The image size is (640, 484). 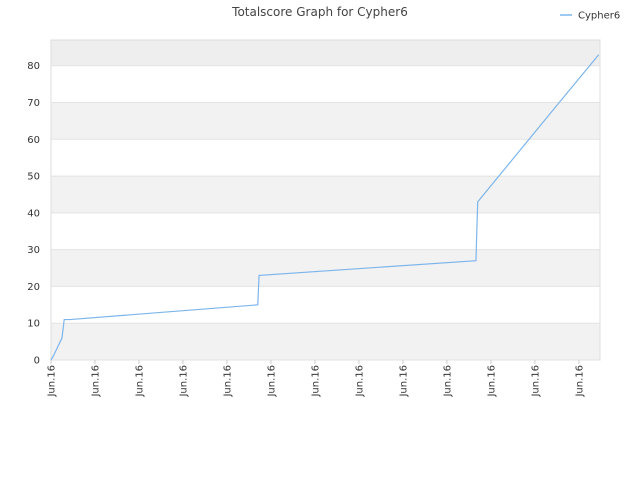 What do you see at coordinates (33, 250) in the screenshot?
I see `y-tick-label: 30` at bounding box center [33, 250].